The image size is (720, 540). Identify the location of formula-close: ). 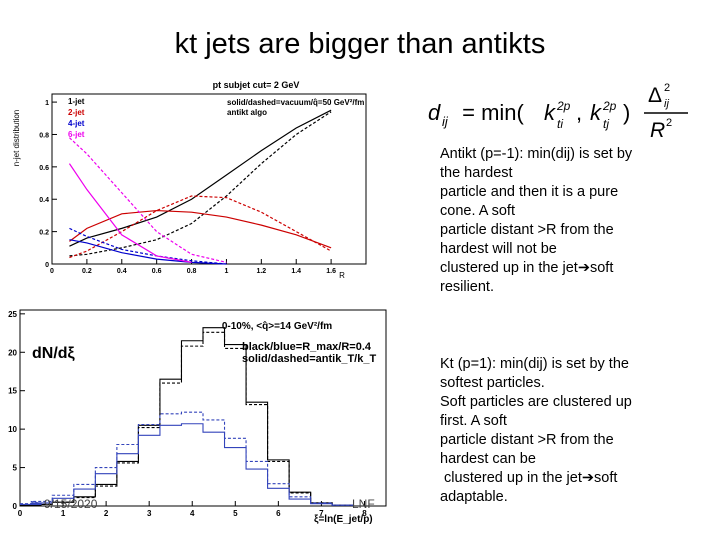
(626, 112).